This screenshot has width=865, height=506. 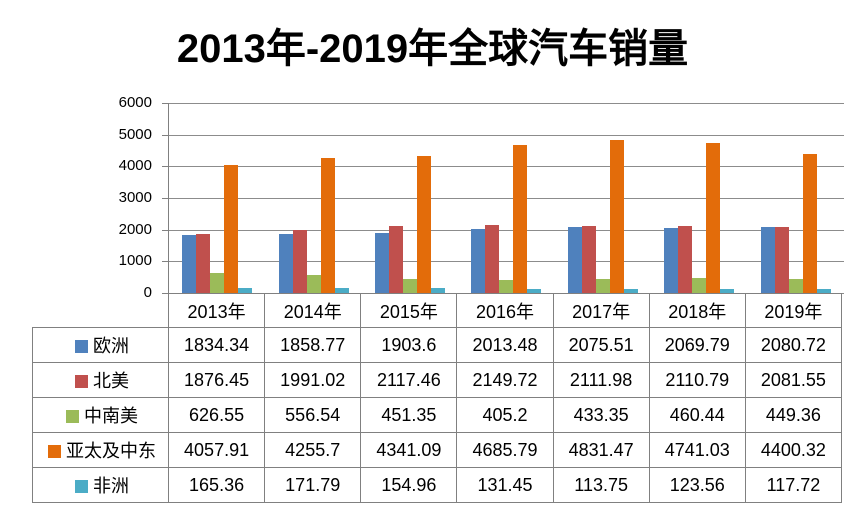 What do you see at coordinates (313, 415) in the screenshot?
I see `value-cell: 556.54` at bounding box center [313, 415].